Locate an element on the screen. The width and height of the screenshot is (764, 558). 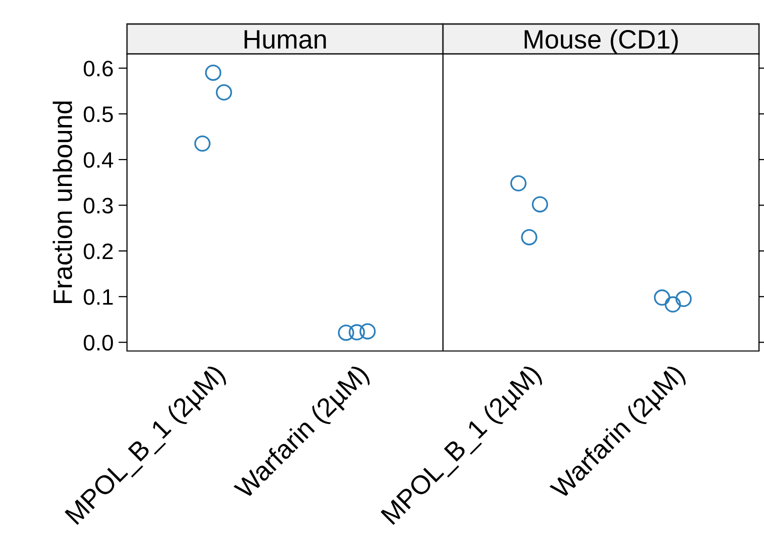
chart-title: Human is located at coordinates (285, 39).